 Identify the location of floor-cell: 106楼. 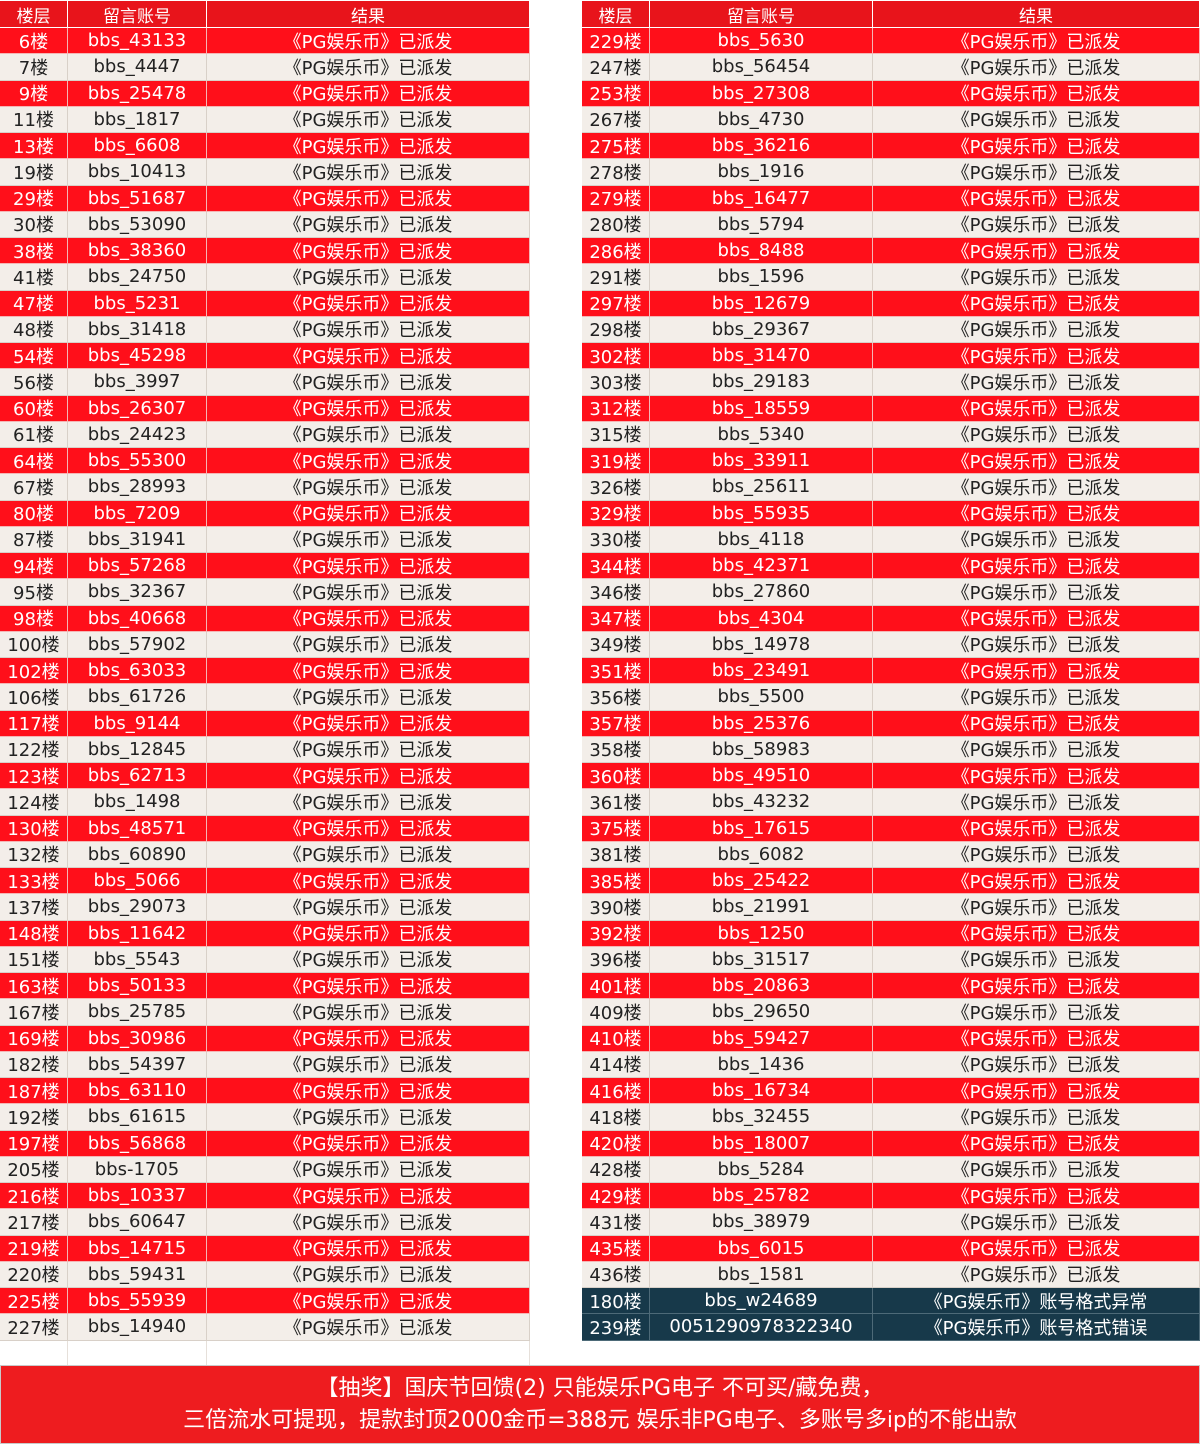
(34, 697).